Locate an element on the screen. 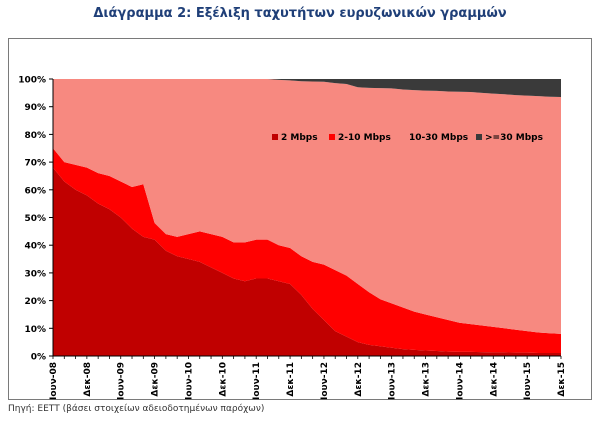 This screenshot has height=443, width=600. x-tick-label: Δεκ-15 is located at coordinates (562, 379).